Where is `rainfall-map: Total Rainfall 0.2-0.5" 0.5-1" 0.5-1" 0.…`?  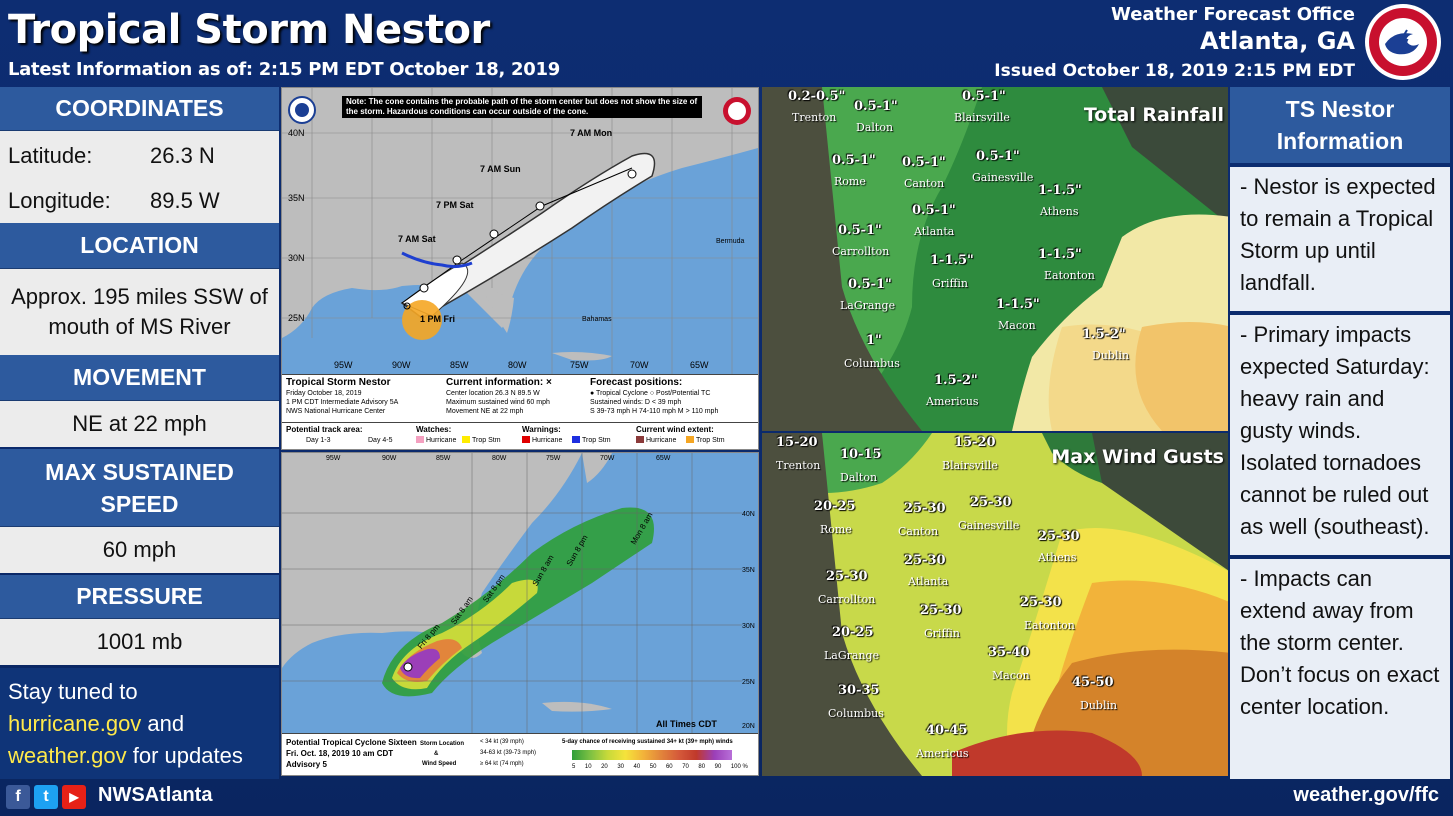 rainfall-map: Total Rainfall 0.2-0.5" 0.5-1" 0.5-1" 0.… is located at coordinates (995, 259).